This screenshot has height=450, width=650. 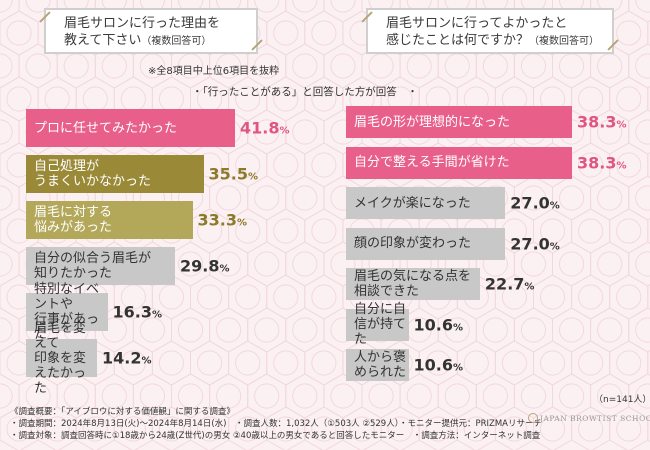 What do you see at coordinates (106, 128) in the screenshot?
I see `bar-label: プロに任せてみたかった` at bounding box center [106, 128].